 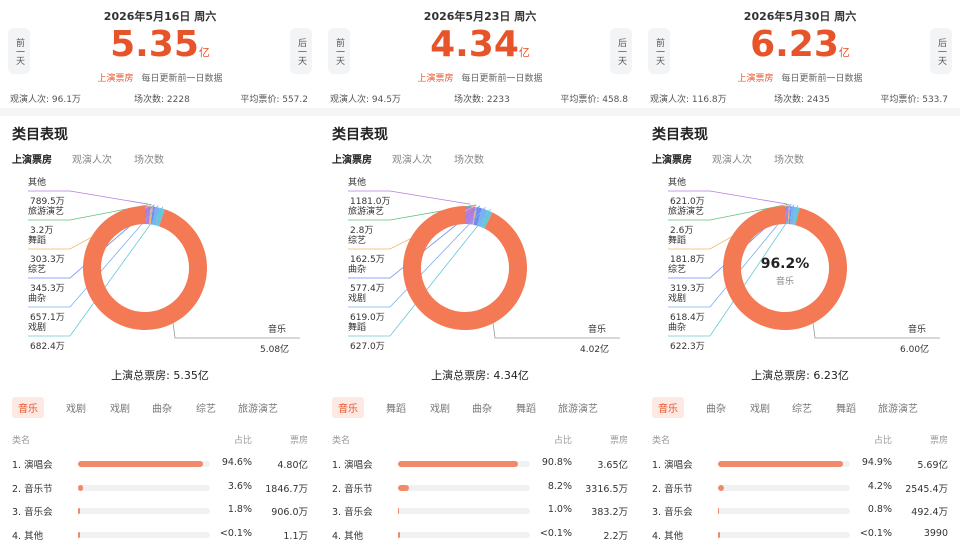 What do you see at coordinates (482, 100) in the screenshot?
I see `stat: 场次数: 2233` at bounding box center [482, 100].